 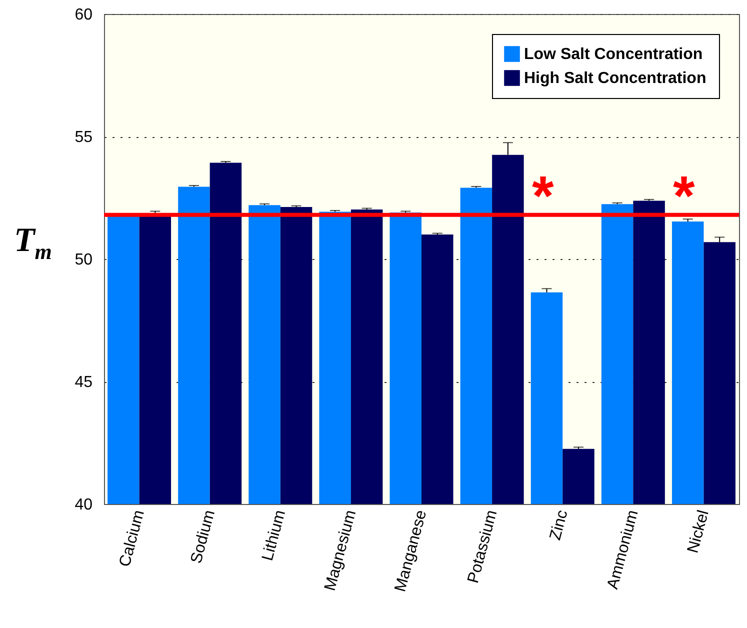 I want to click on x-tick-label: Calcium, so click(x=132, y=538).